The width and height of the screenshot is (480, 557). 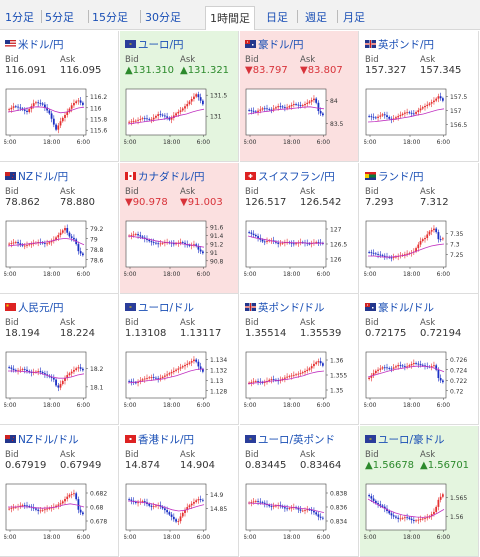 I want to click on currency-pair-link: ユーロ/英ポンド, so click(x=290, y=439).